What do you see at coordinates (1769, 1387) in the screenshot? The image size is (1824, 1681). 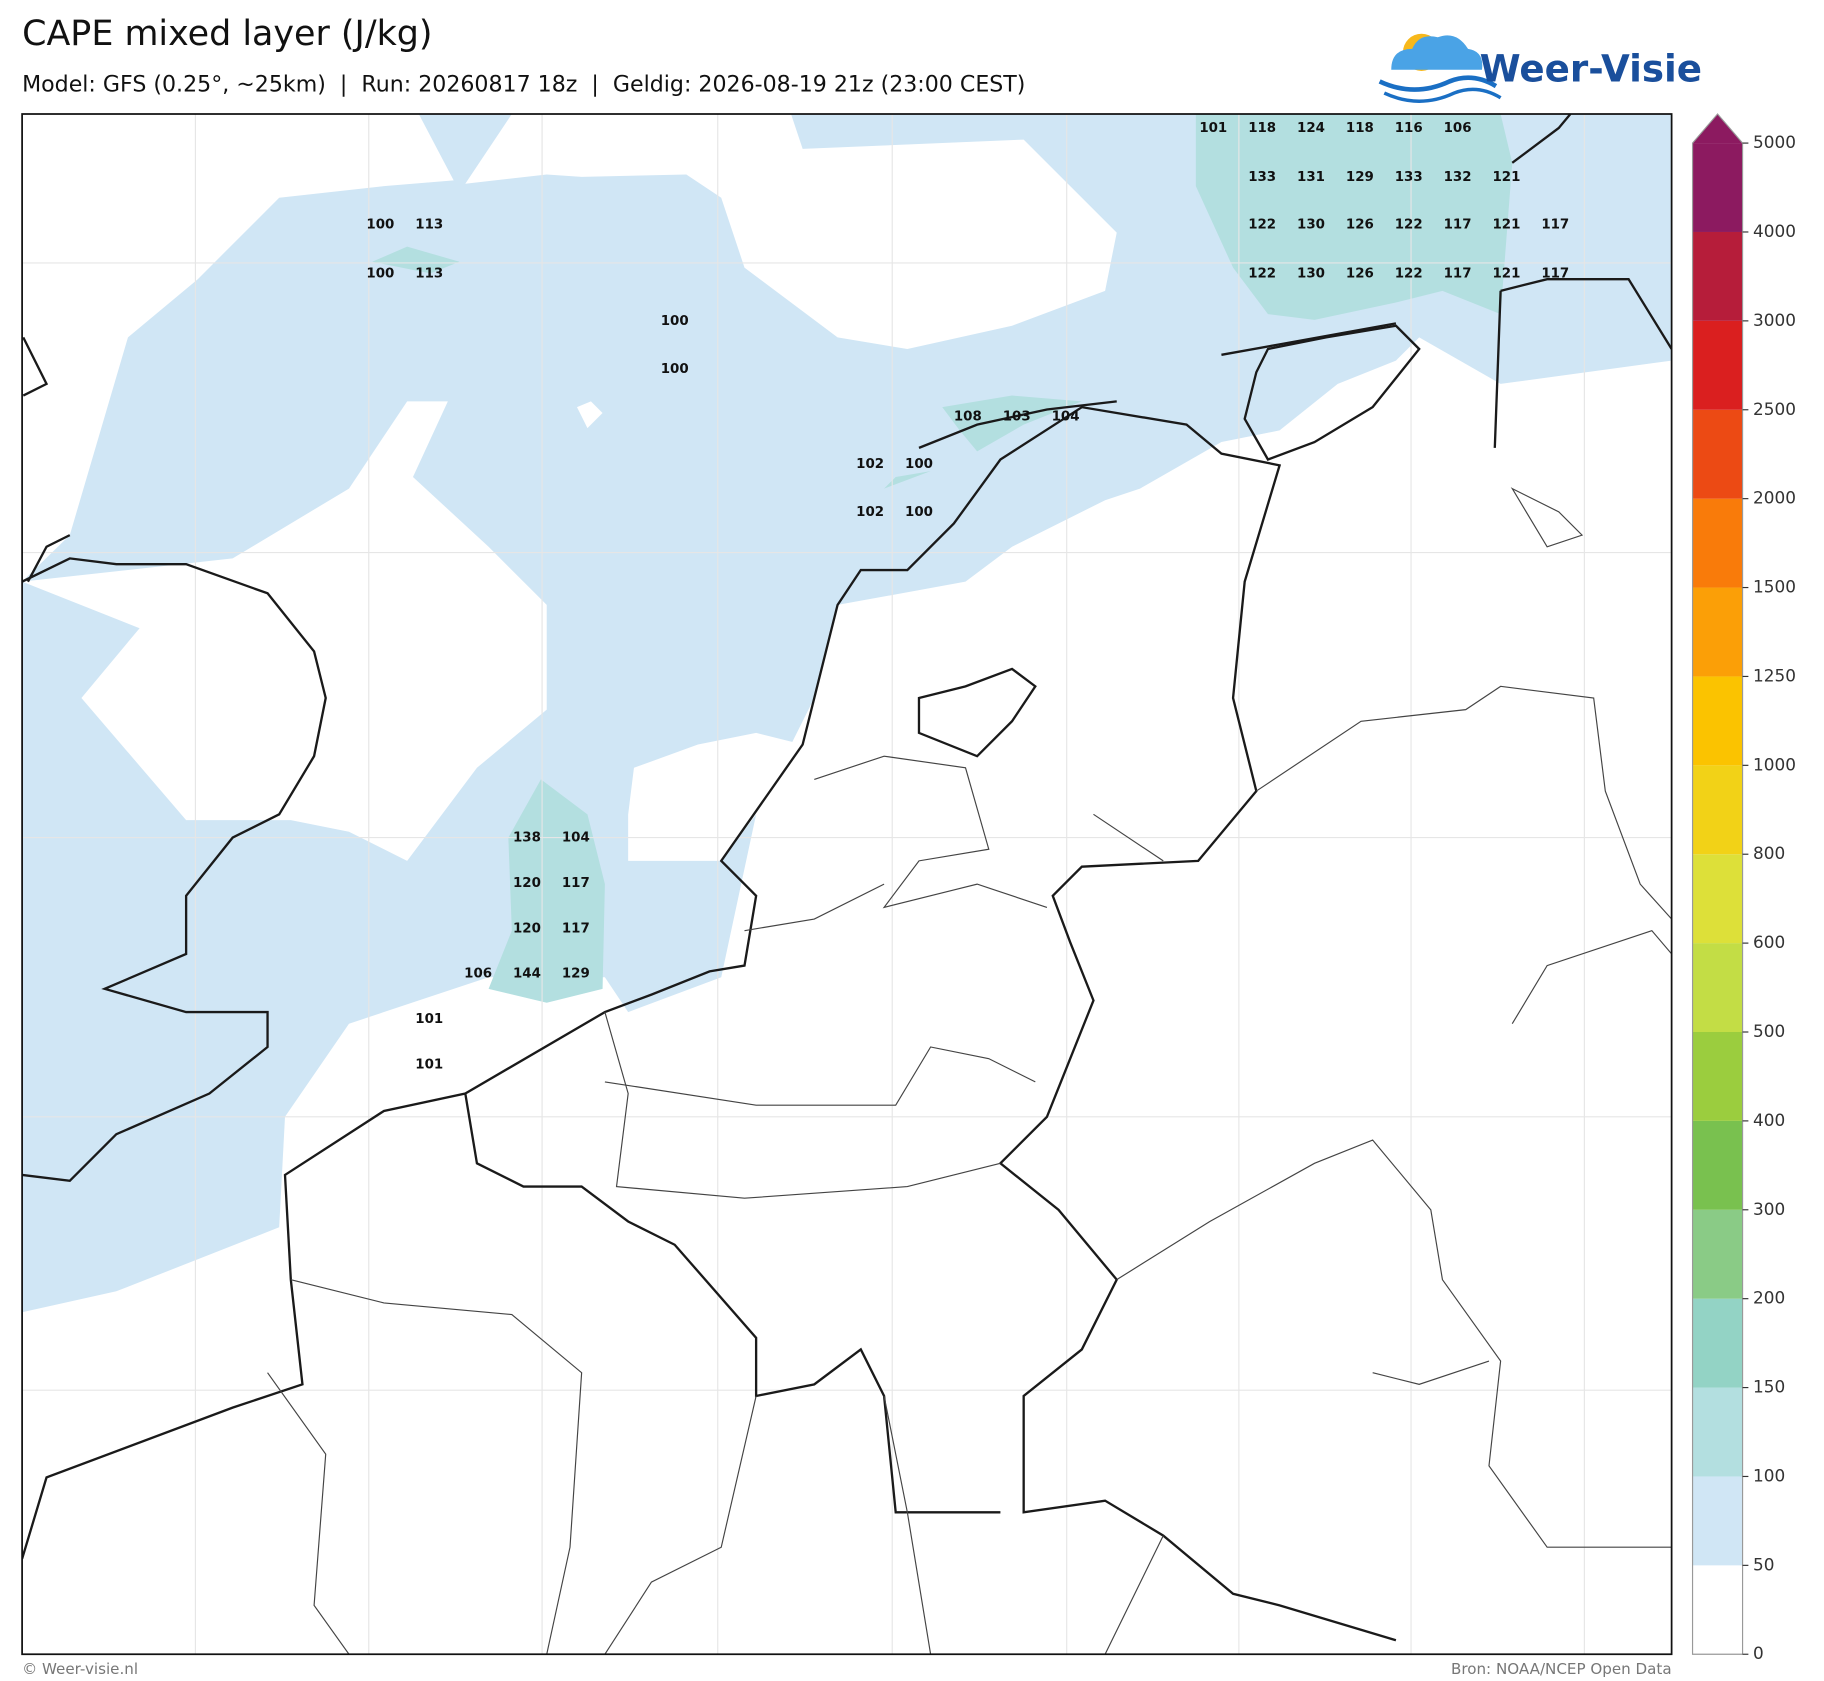 I see `colorbar-tick-label: 150` at bounding box center [1769, 1387].